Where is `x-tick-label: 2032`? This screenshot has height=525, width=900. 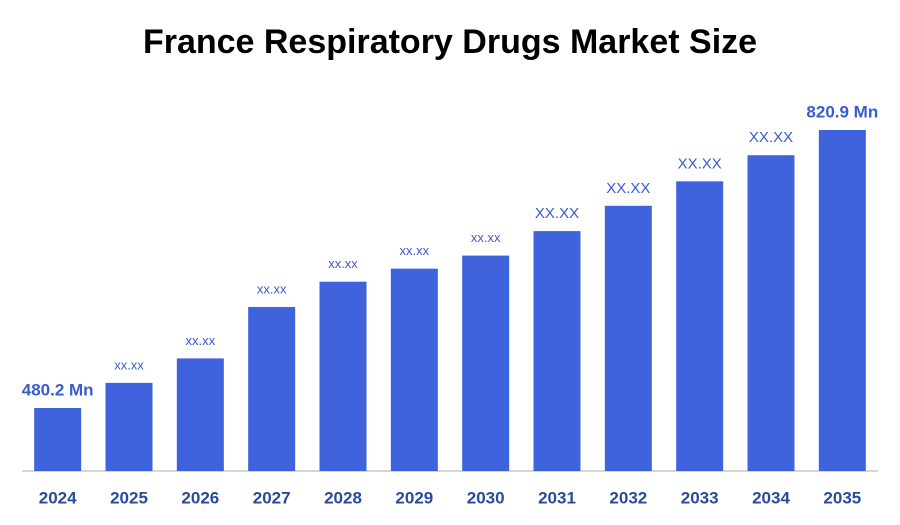 x-tick-label: 2032 is located at coordinates (628, 497).